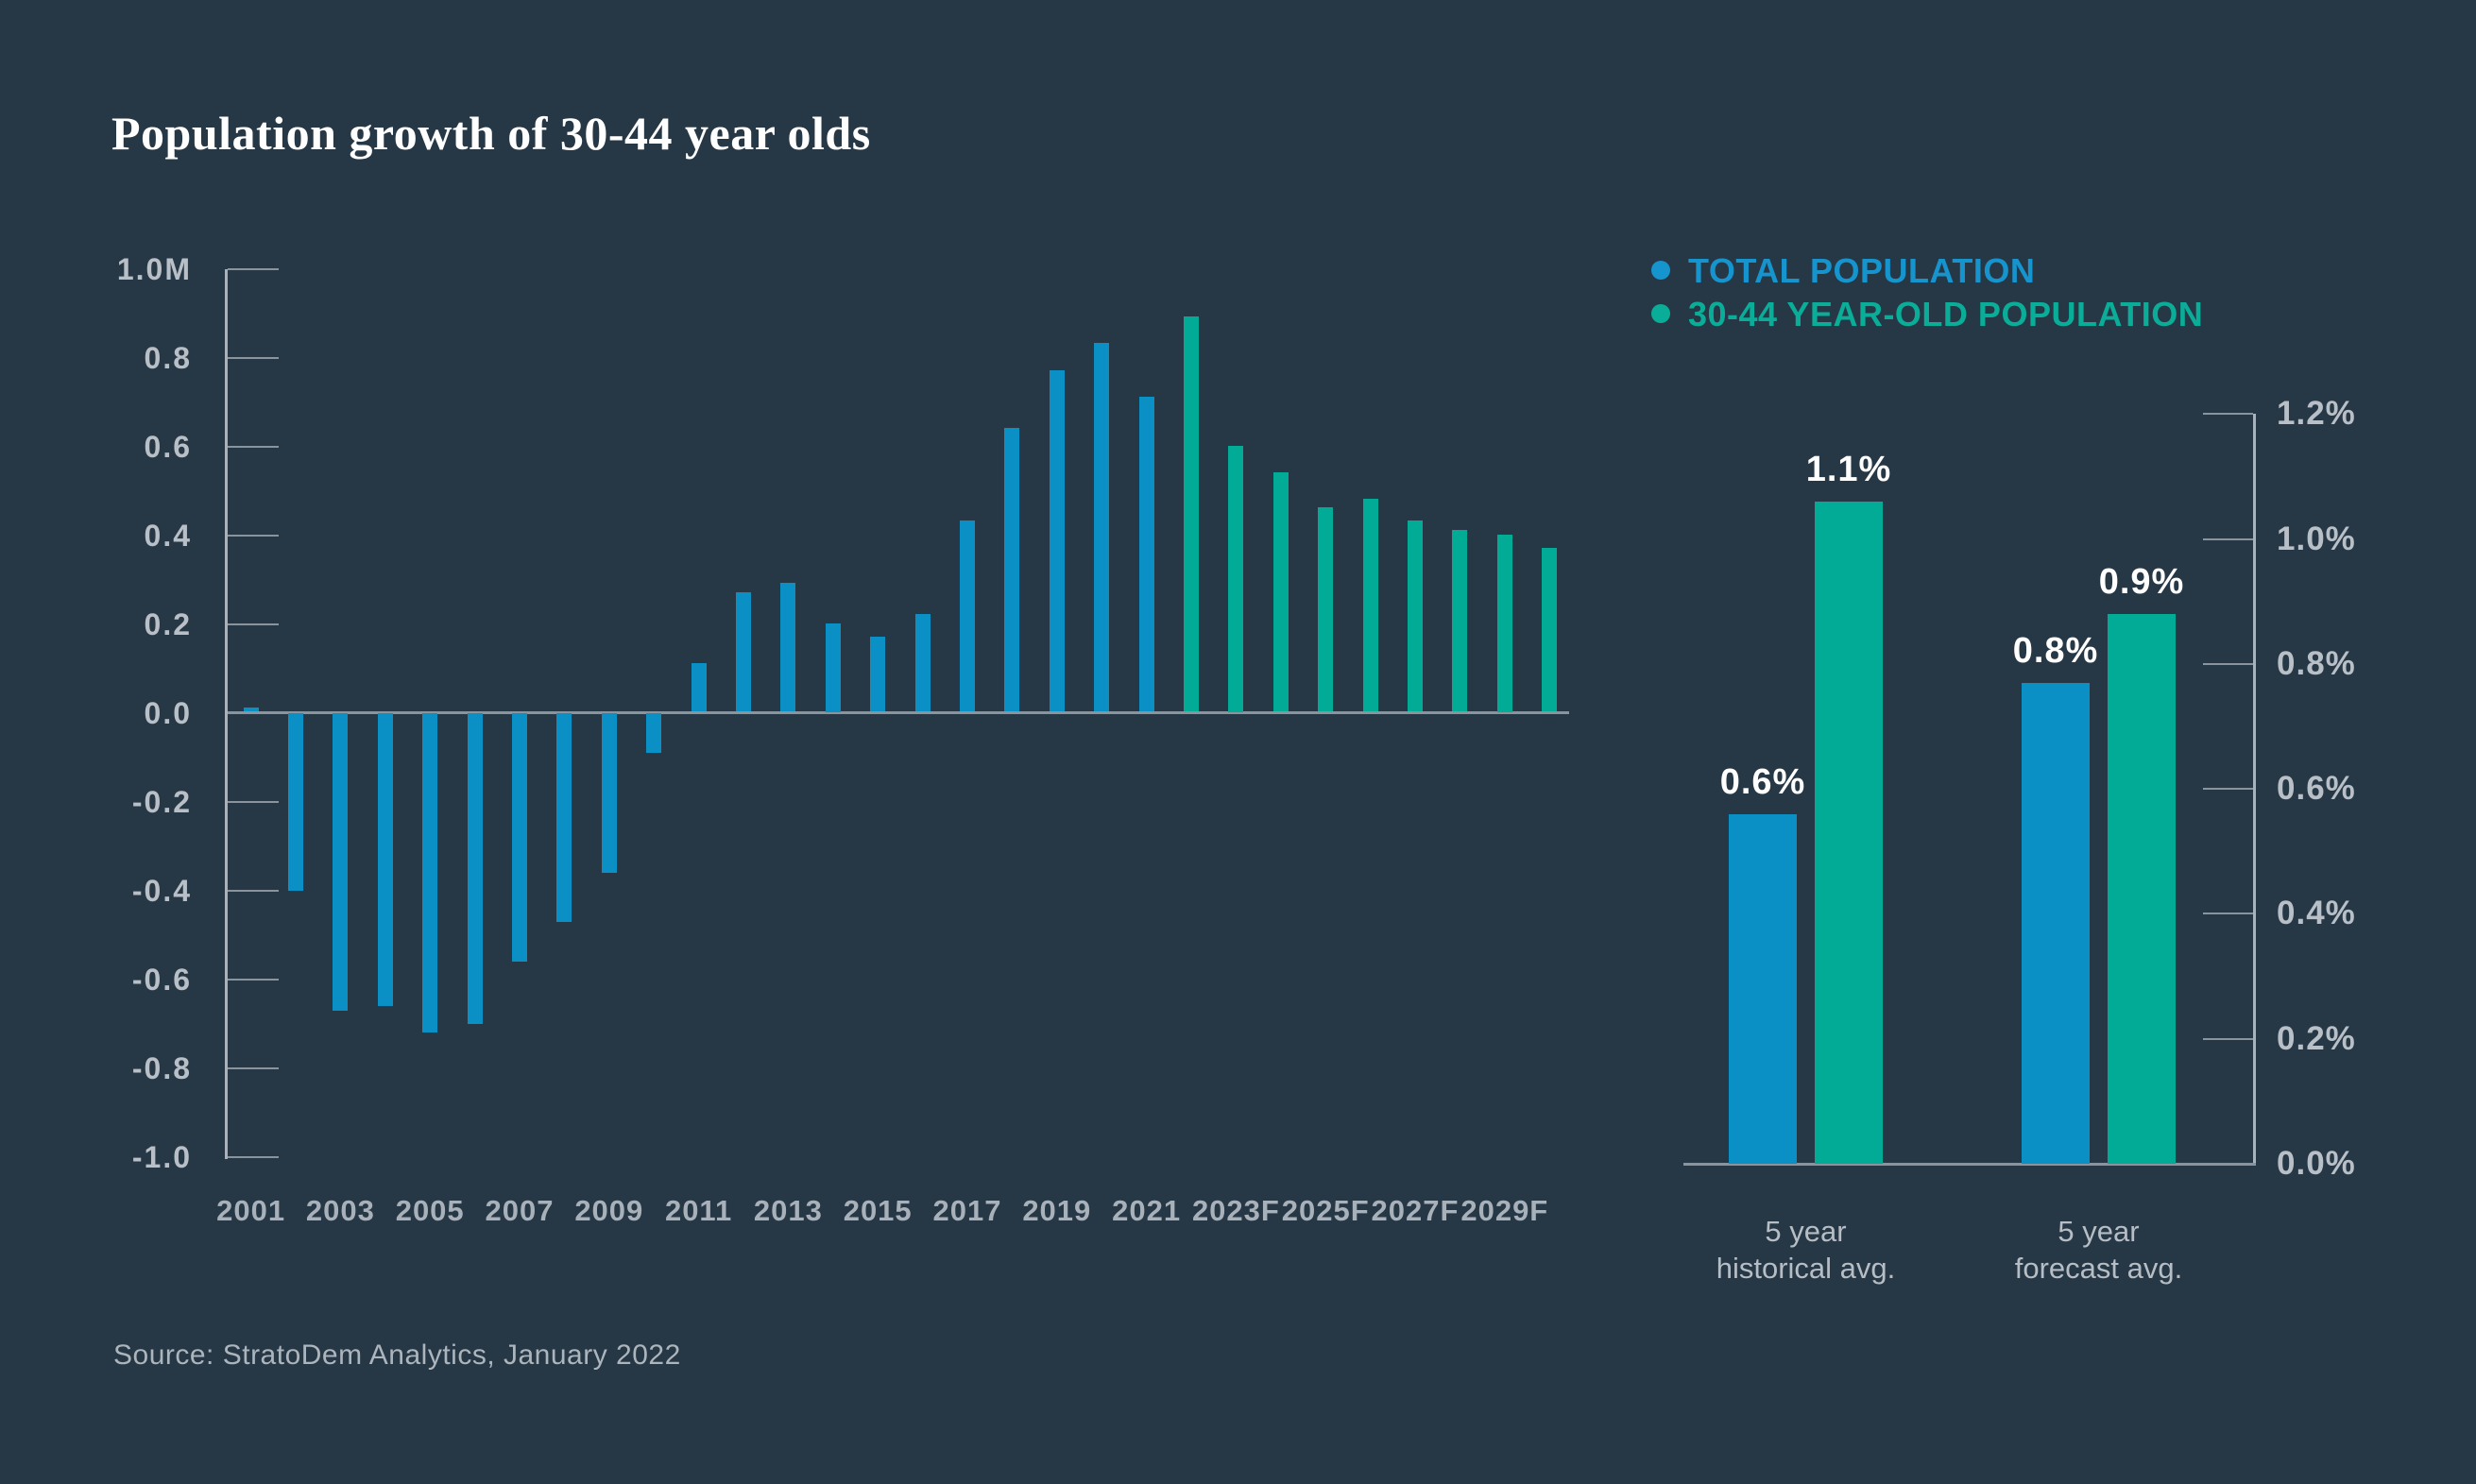 This screenshot has width=2476, height=1484. What do you see at coordinates (2056, 923) in the screenshot?
I see `avg-bar-total-forecast` at bounding box center [2056, 923].